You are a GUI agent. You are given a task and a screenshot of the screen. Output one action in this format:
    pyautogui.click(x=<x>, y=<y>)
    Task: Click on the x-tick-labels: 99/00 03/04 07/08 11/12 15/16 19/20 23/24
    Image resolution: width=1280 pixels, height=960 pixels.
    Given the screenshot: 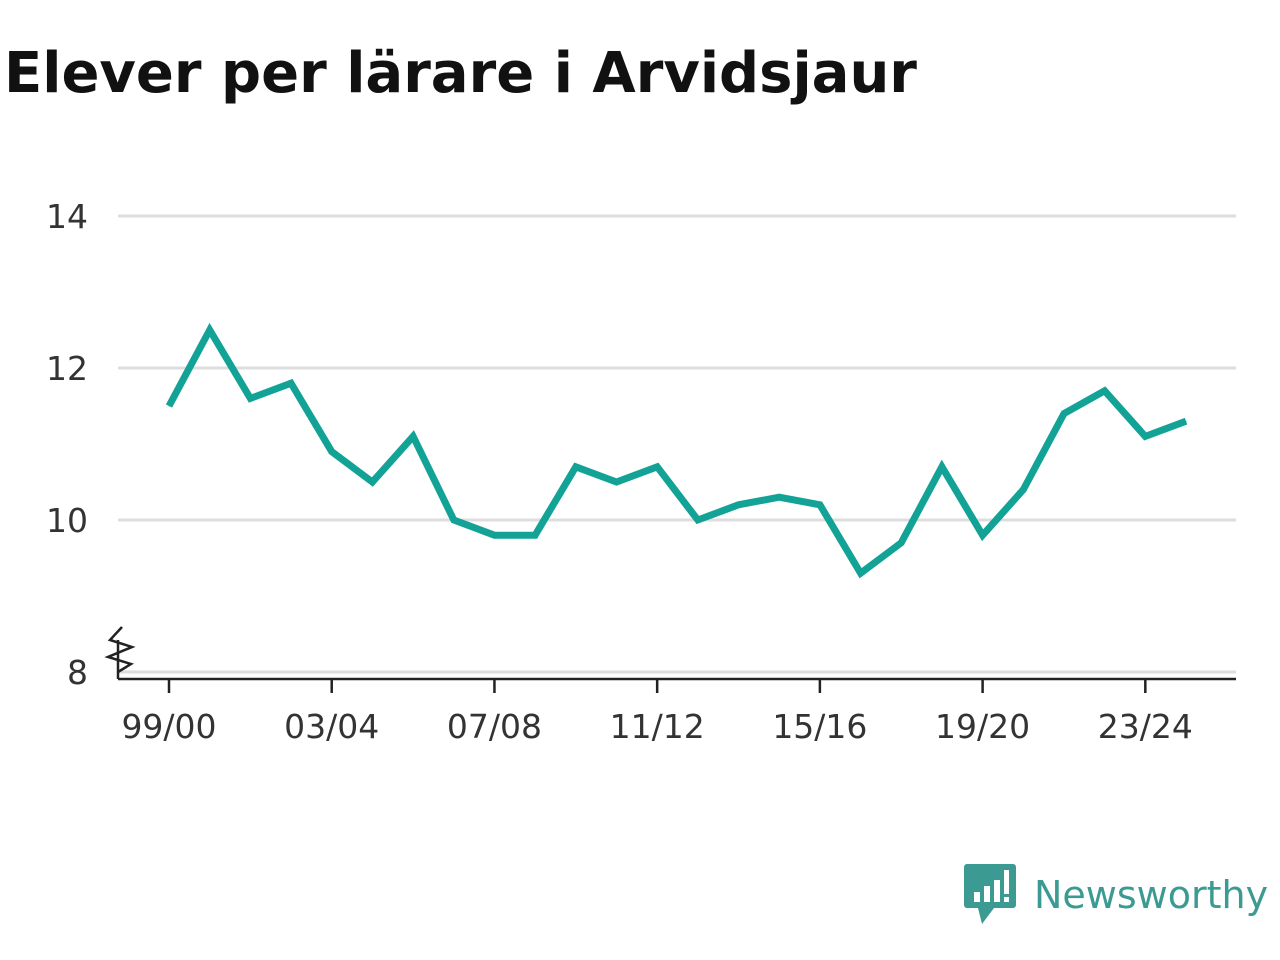 What is the action you would take?
    pyautogui.click(x=656, y=726)
    